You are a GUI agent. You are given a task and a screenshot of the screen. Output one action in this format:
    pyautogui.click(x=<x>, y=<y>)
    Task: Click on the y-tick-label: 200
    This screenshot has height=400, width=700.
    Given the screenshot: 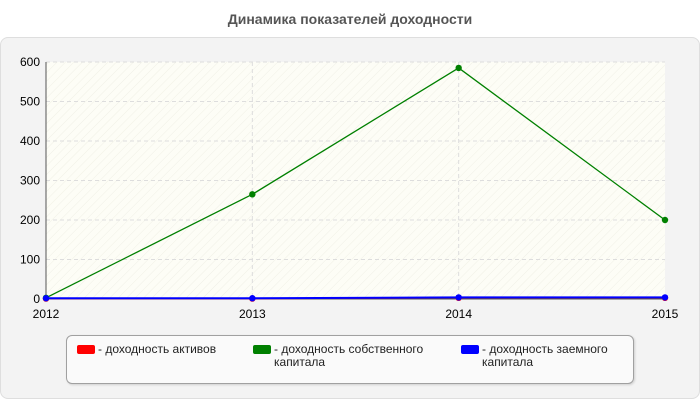 What is the action you would take?
    pyautogui.click(x=30, y=220)
    